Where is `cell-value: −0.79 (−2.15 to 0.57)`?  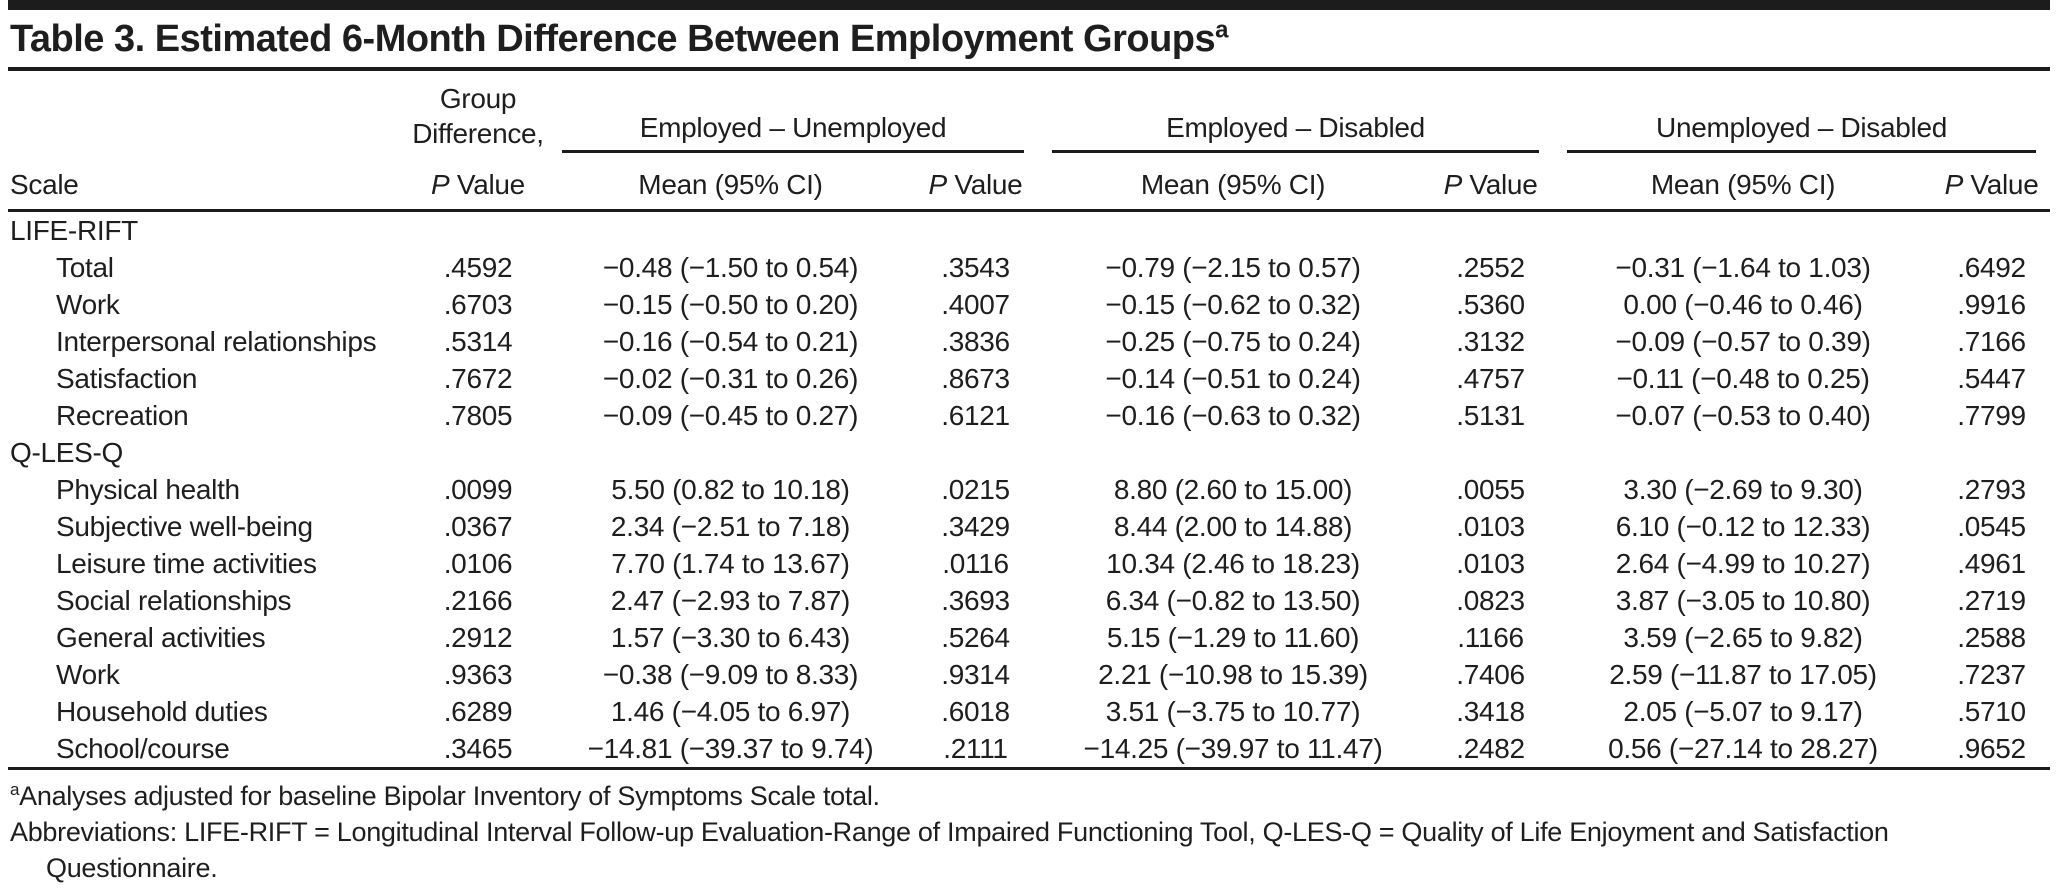
cell-value: −0.79 (−2.15 to 0.57) is located at coordinates (1233, 267).